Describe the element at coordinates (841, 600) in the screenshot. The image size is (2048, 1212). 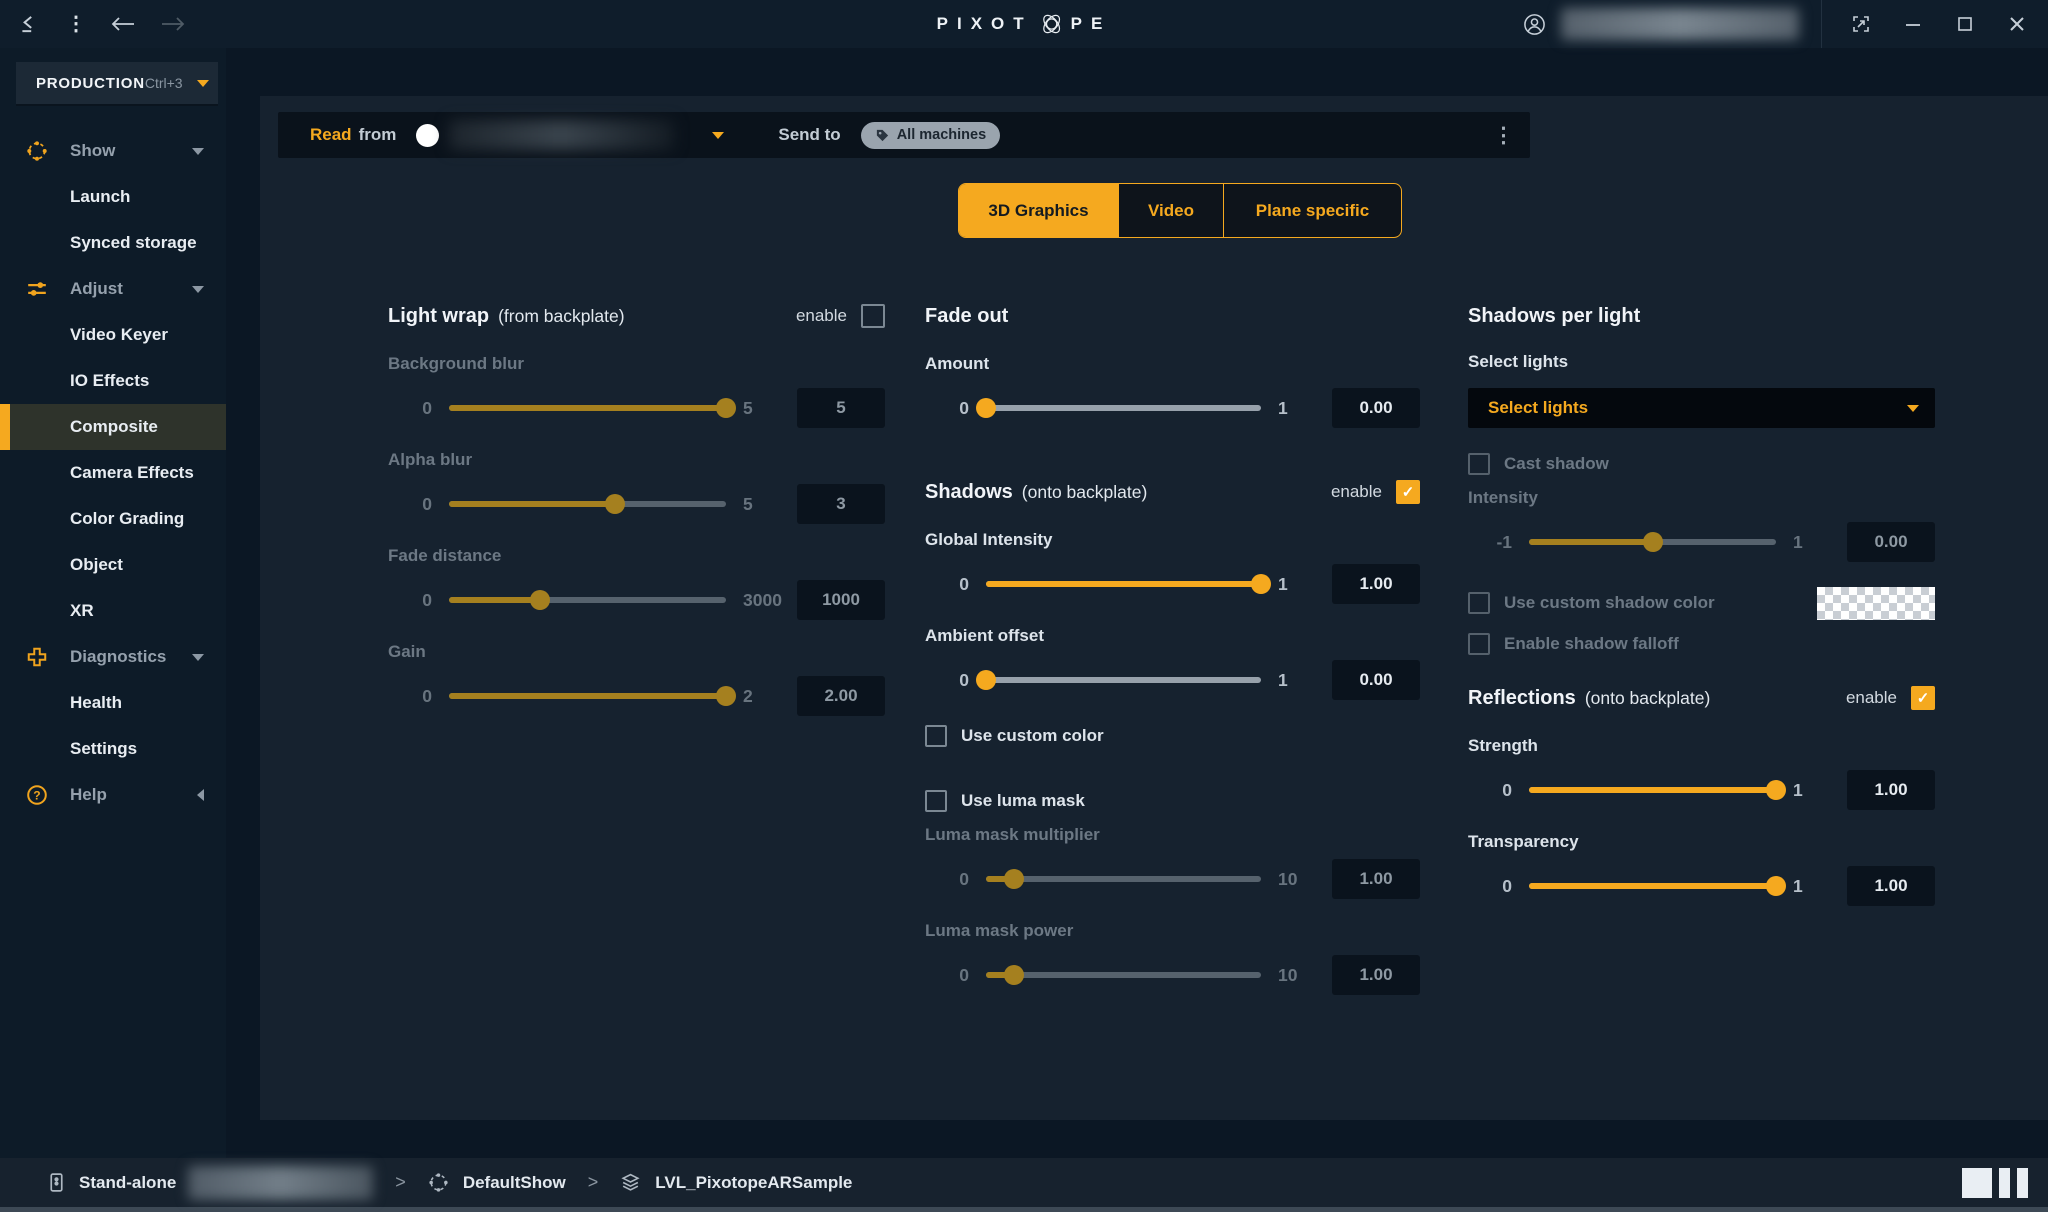
I see `fade-distance-value-field: 1000` at that location.